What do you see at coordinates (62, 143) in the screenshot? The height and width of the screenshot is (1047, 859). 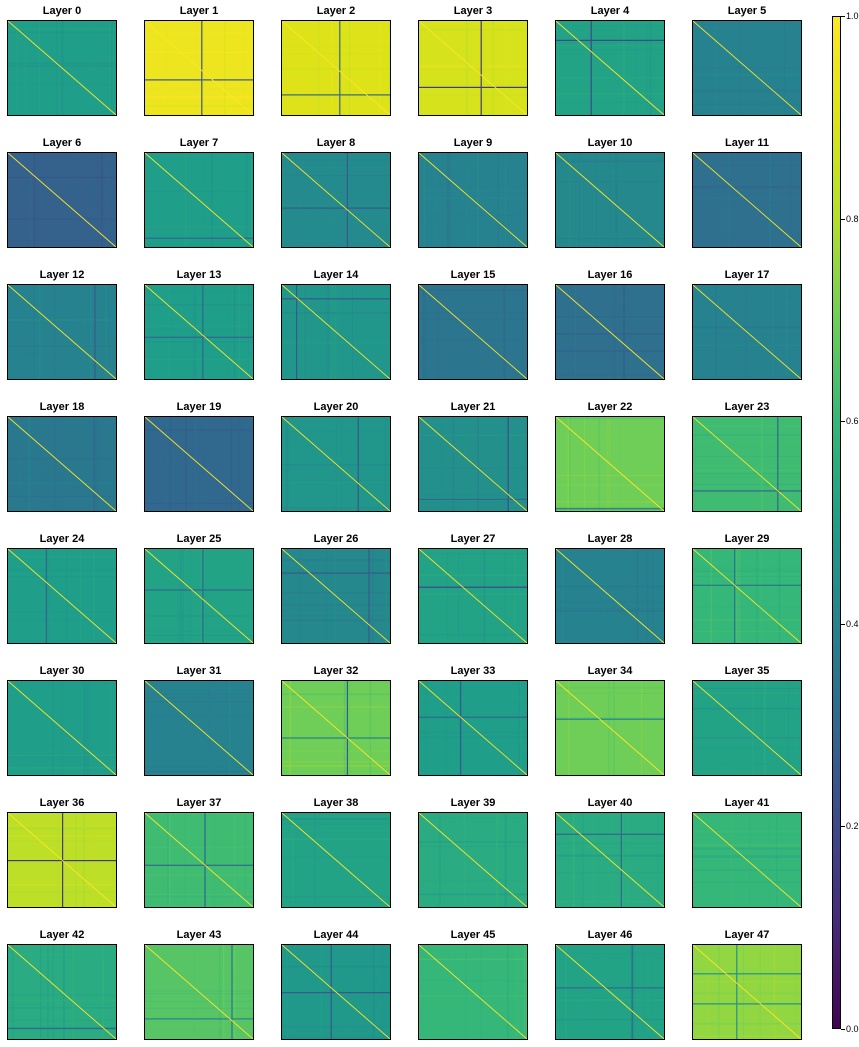 I see `panel-title: Layer 6` at bounding box center [62, 143].